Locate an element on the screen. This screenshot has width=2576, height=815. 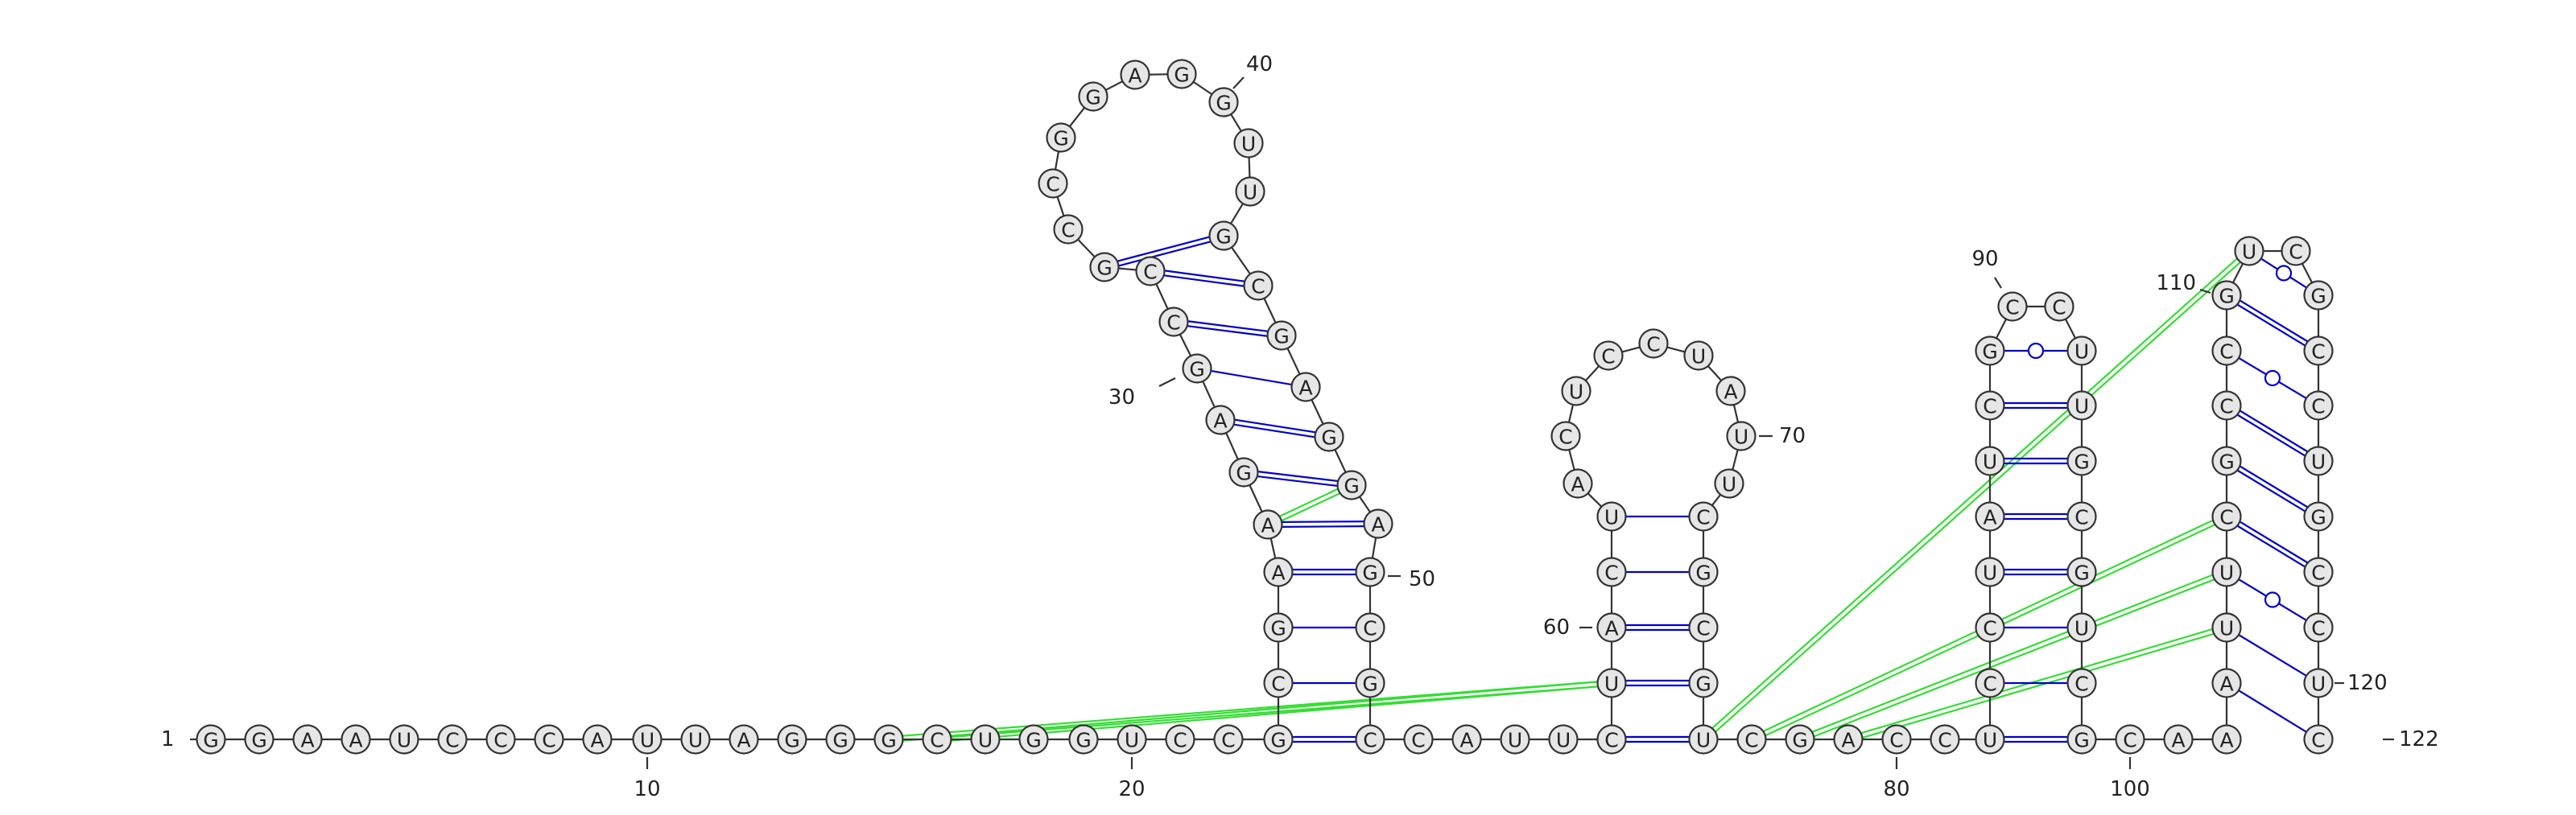
position-label: 1 is located at coordinates (168, 739).